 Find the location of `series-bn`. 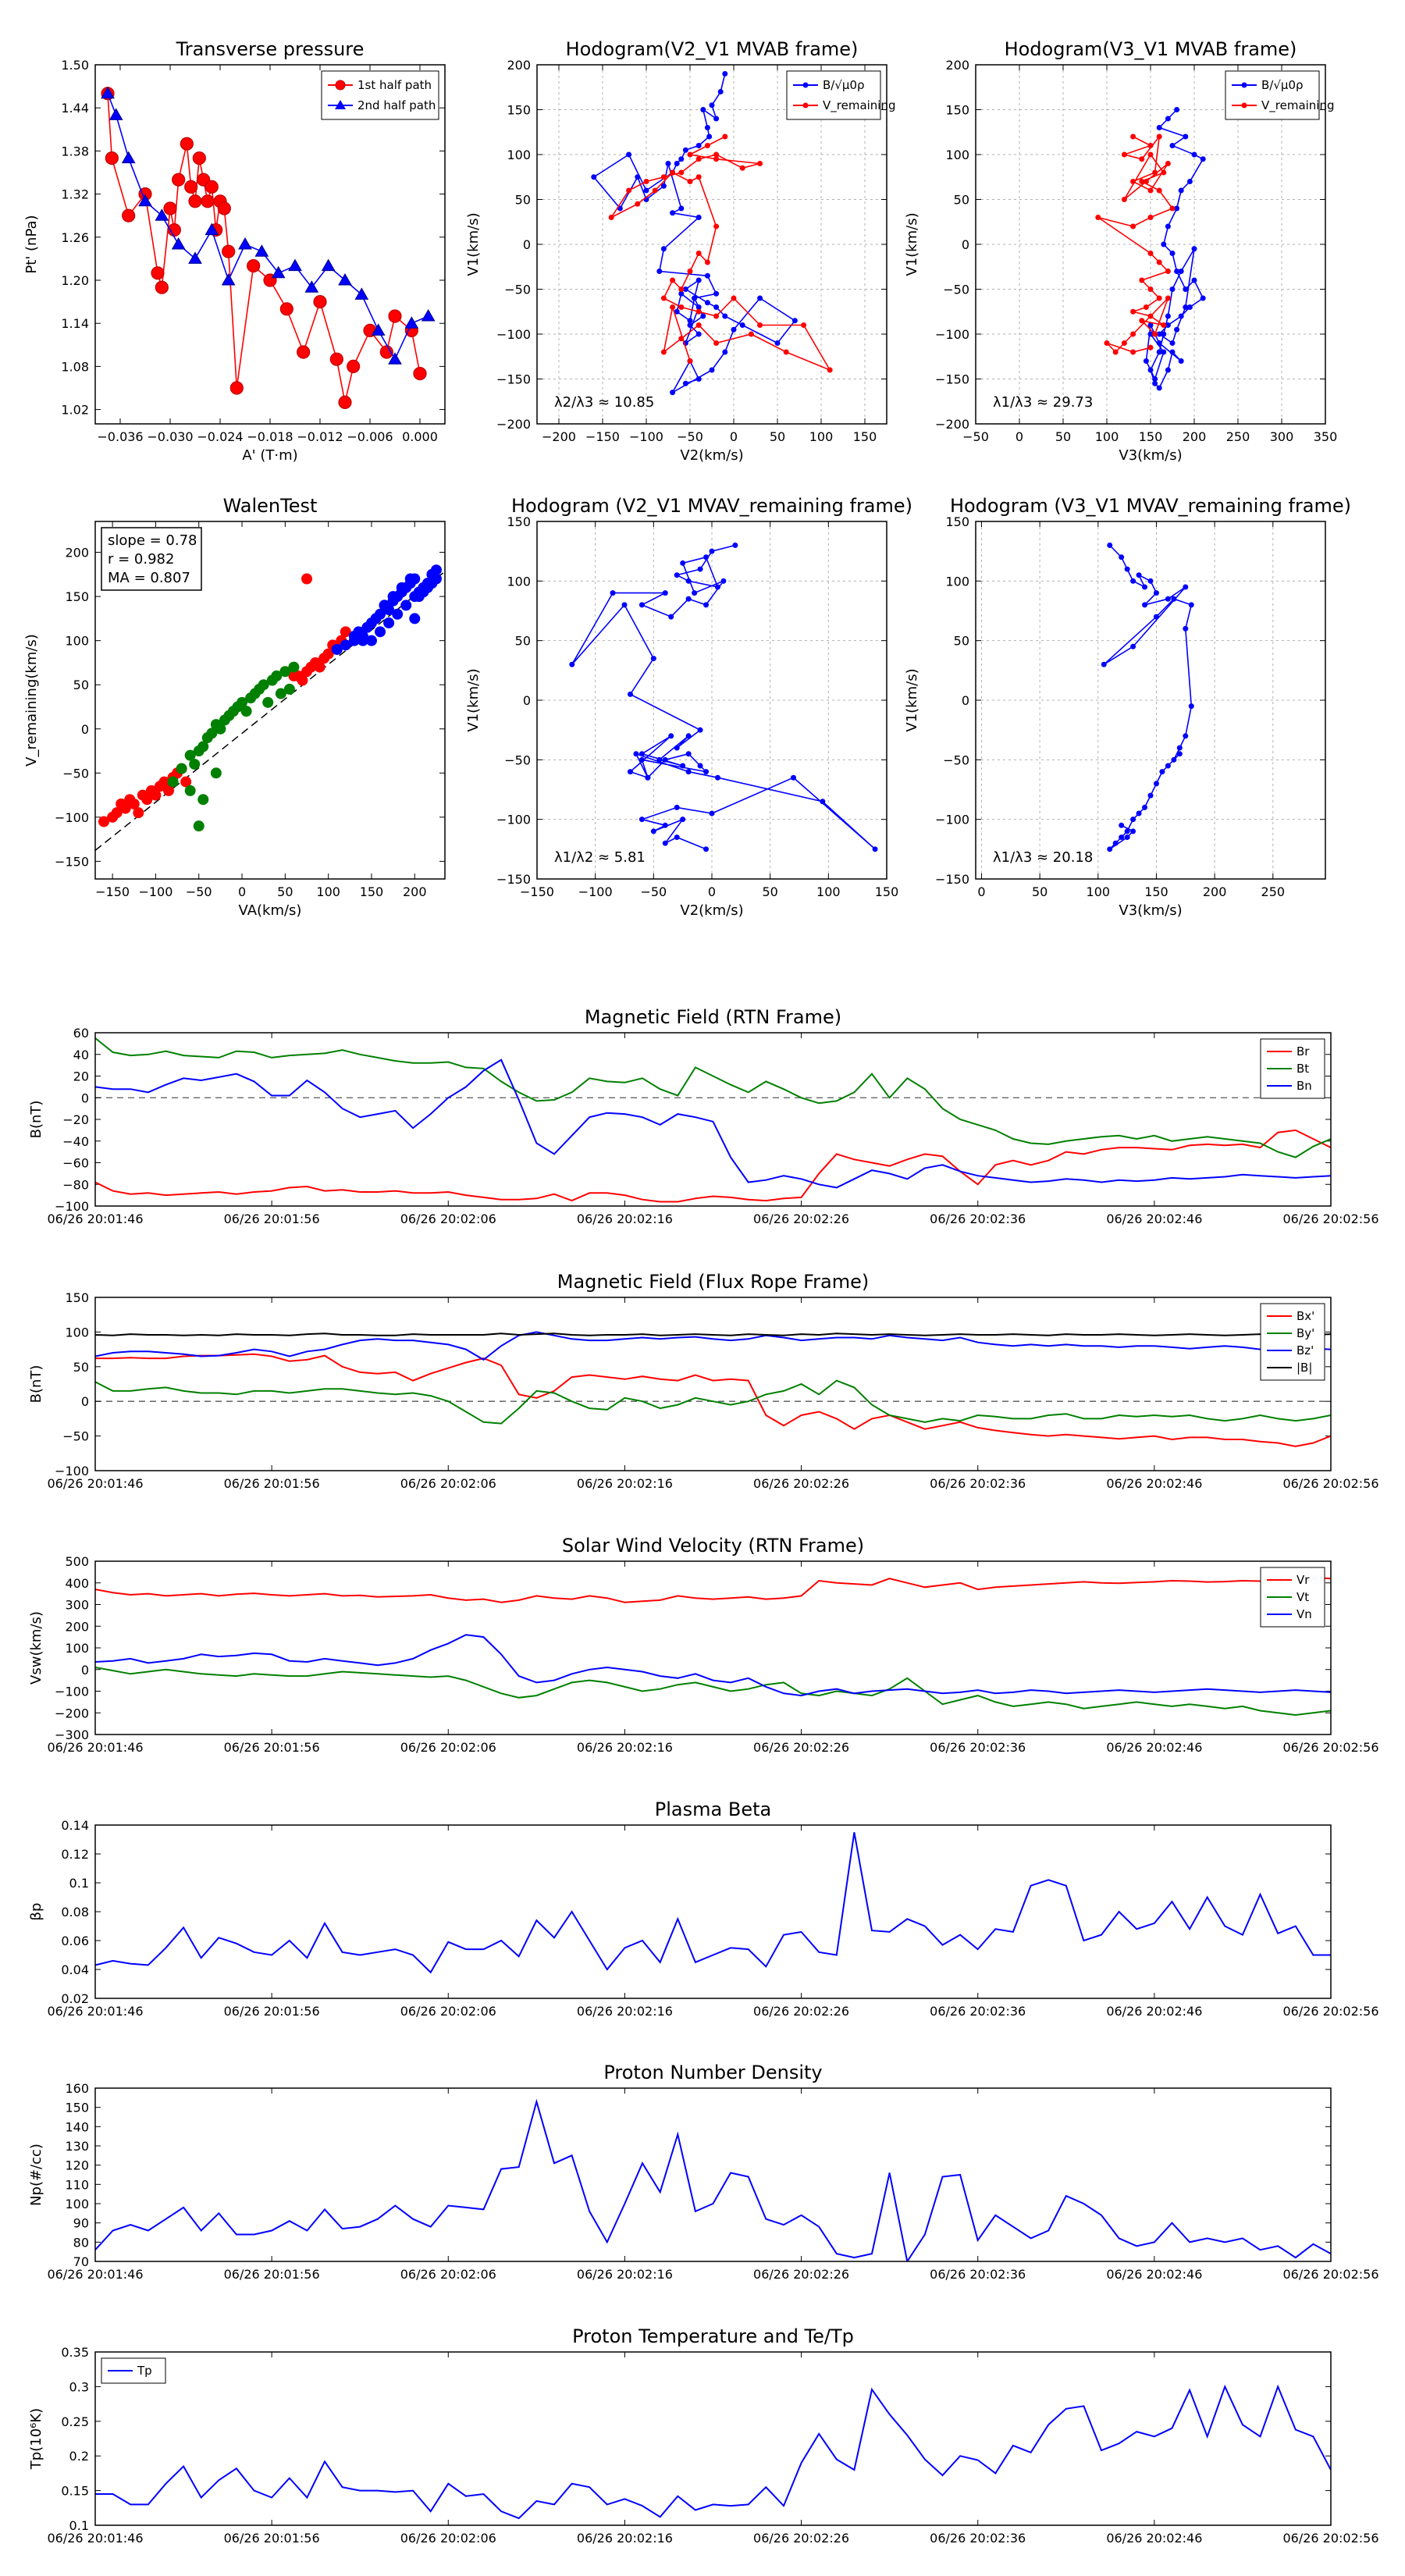

series-bn is located at coordinates (713, 1124).